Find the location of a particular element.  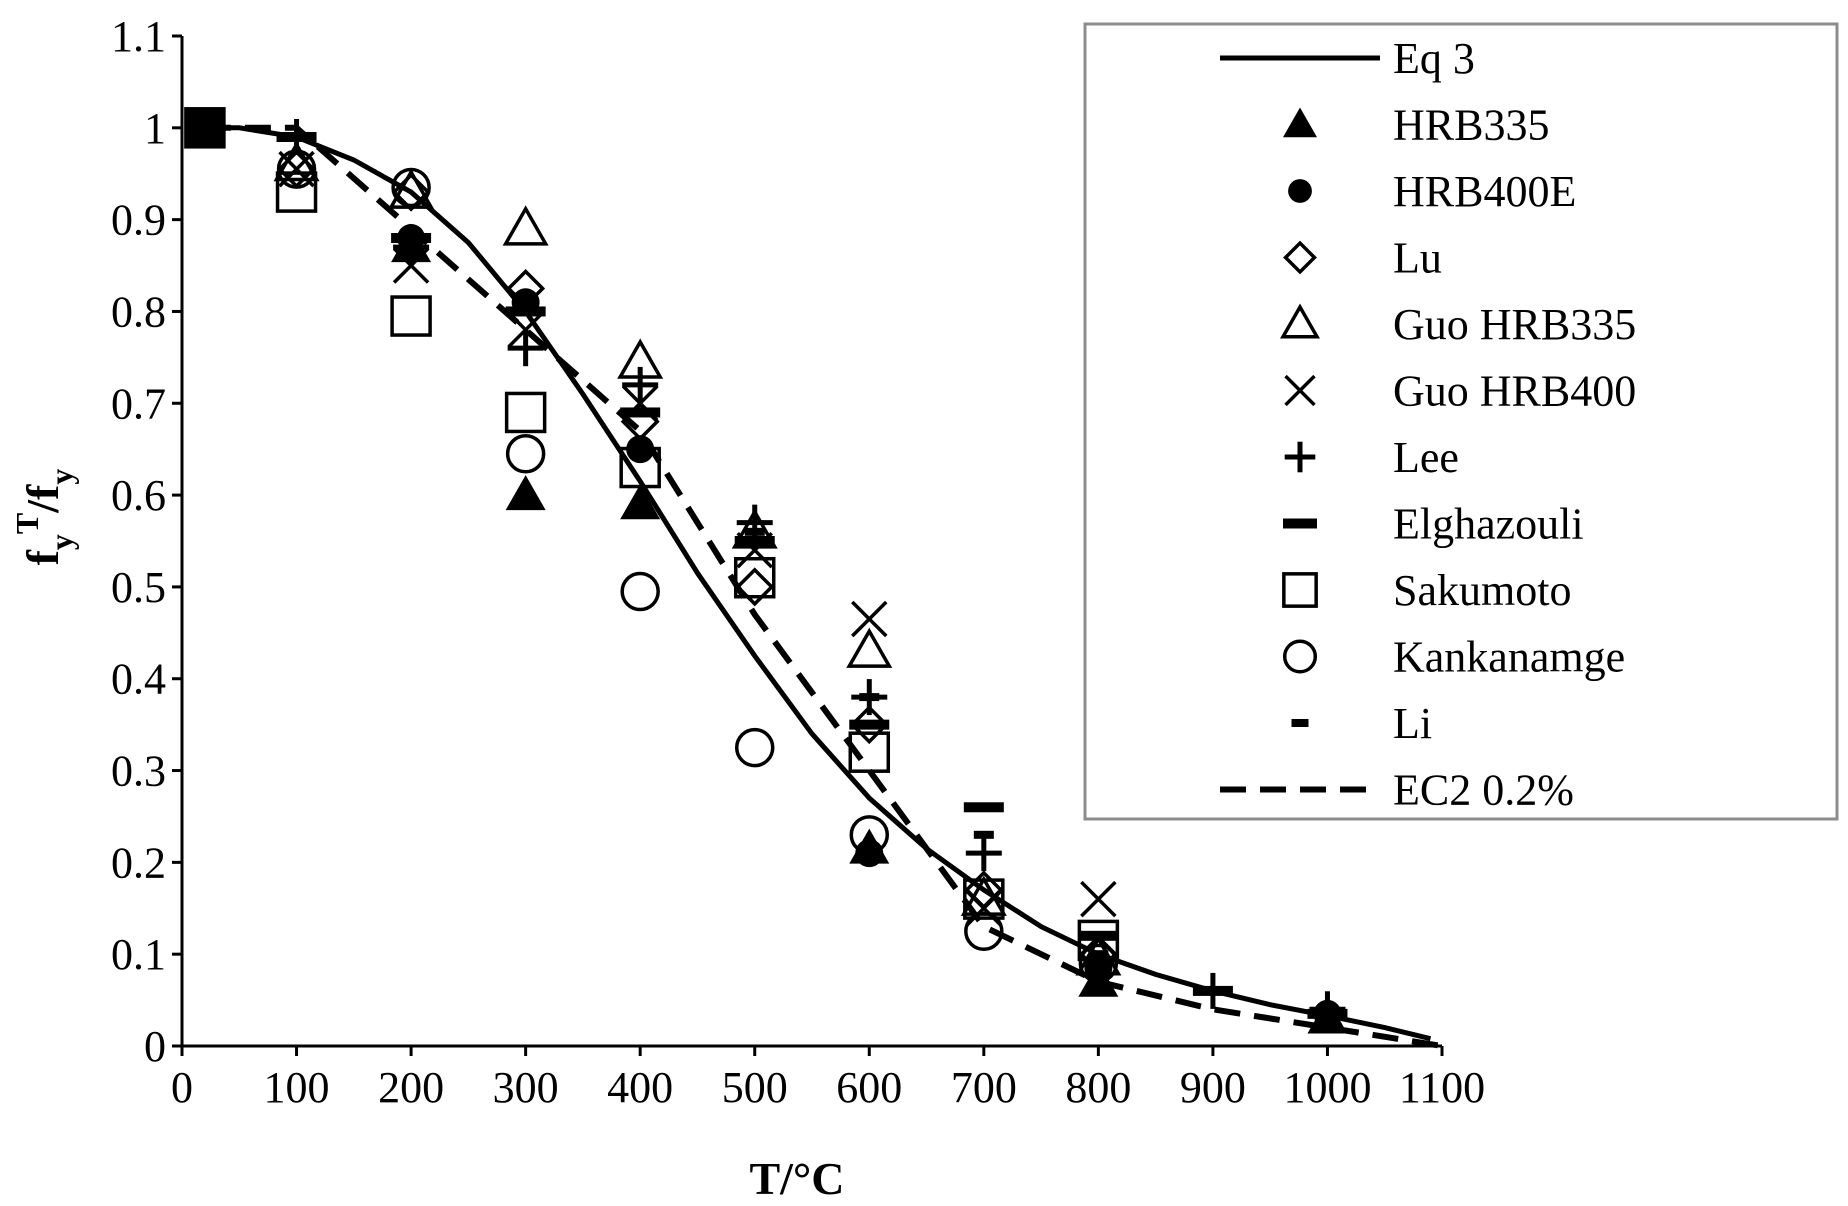

x-tick-label: 400 is located at coordinates (640, 1087).